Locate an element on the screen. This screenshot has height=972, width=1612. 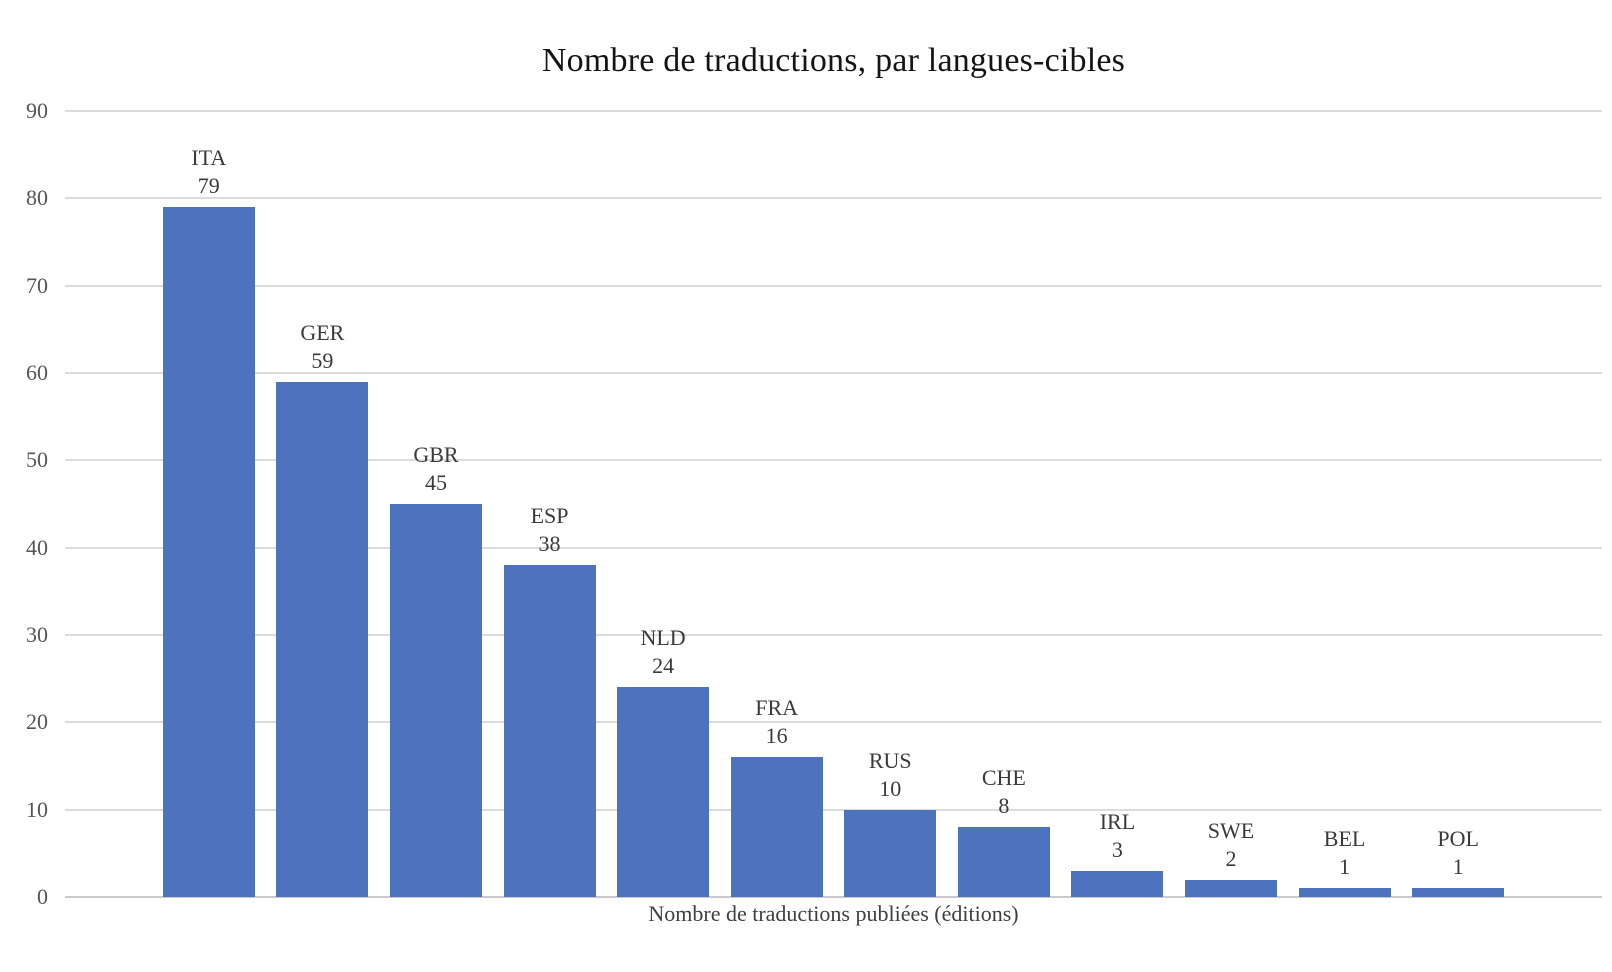
bar-label-value: 38 is located at coordinates (549, 544).